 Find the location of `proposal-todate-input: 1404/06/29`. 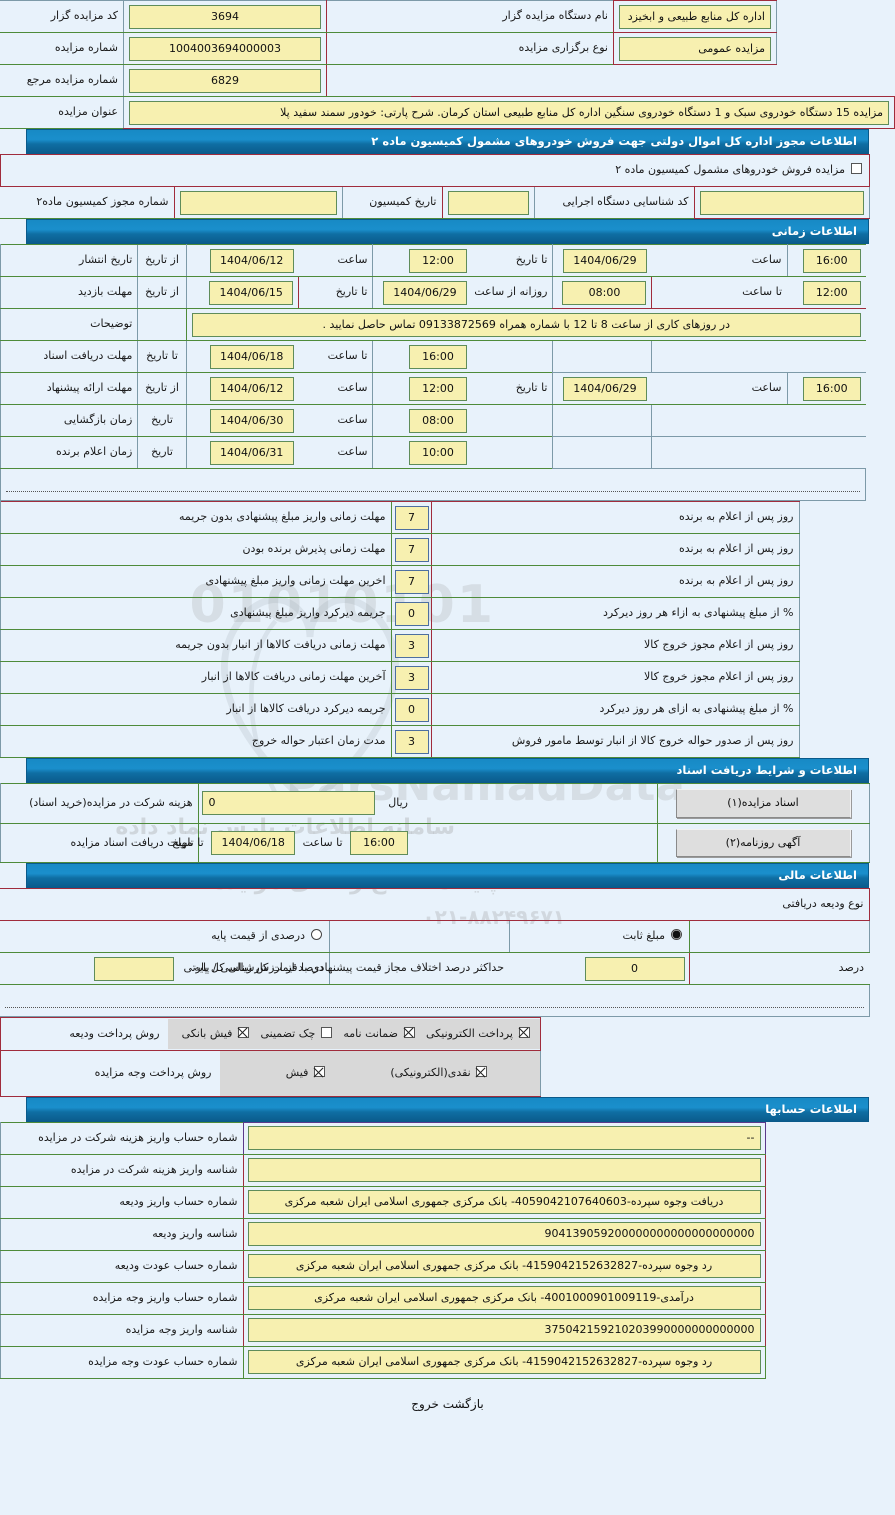

proposal-todate-input: 1404/06/29 is located at coordinates (604, 388).